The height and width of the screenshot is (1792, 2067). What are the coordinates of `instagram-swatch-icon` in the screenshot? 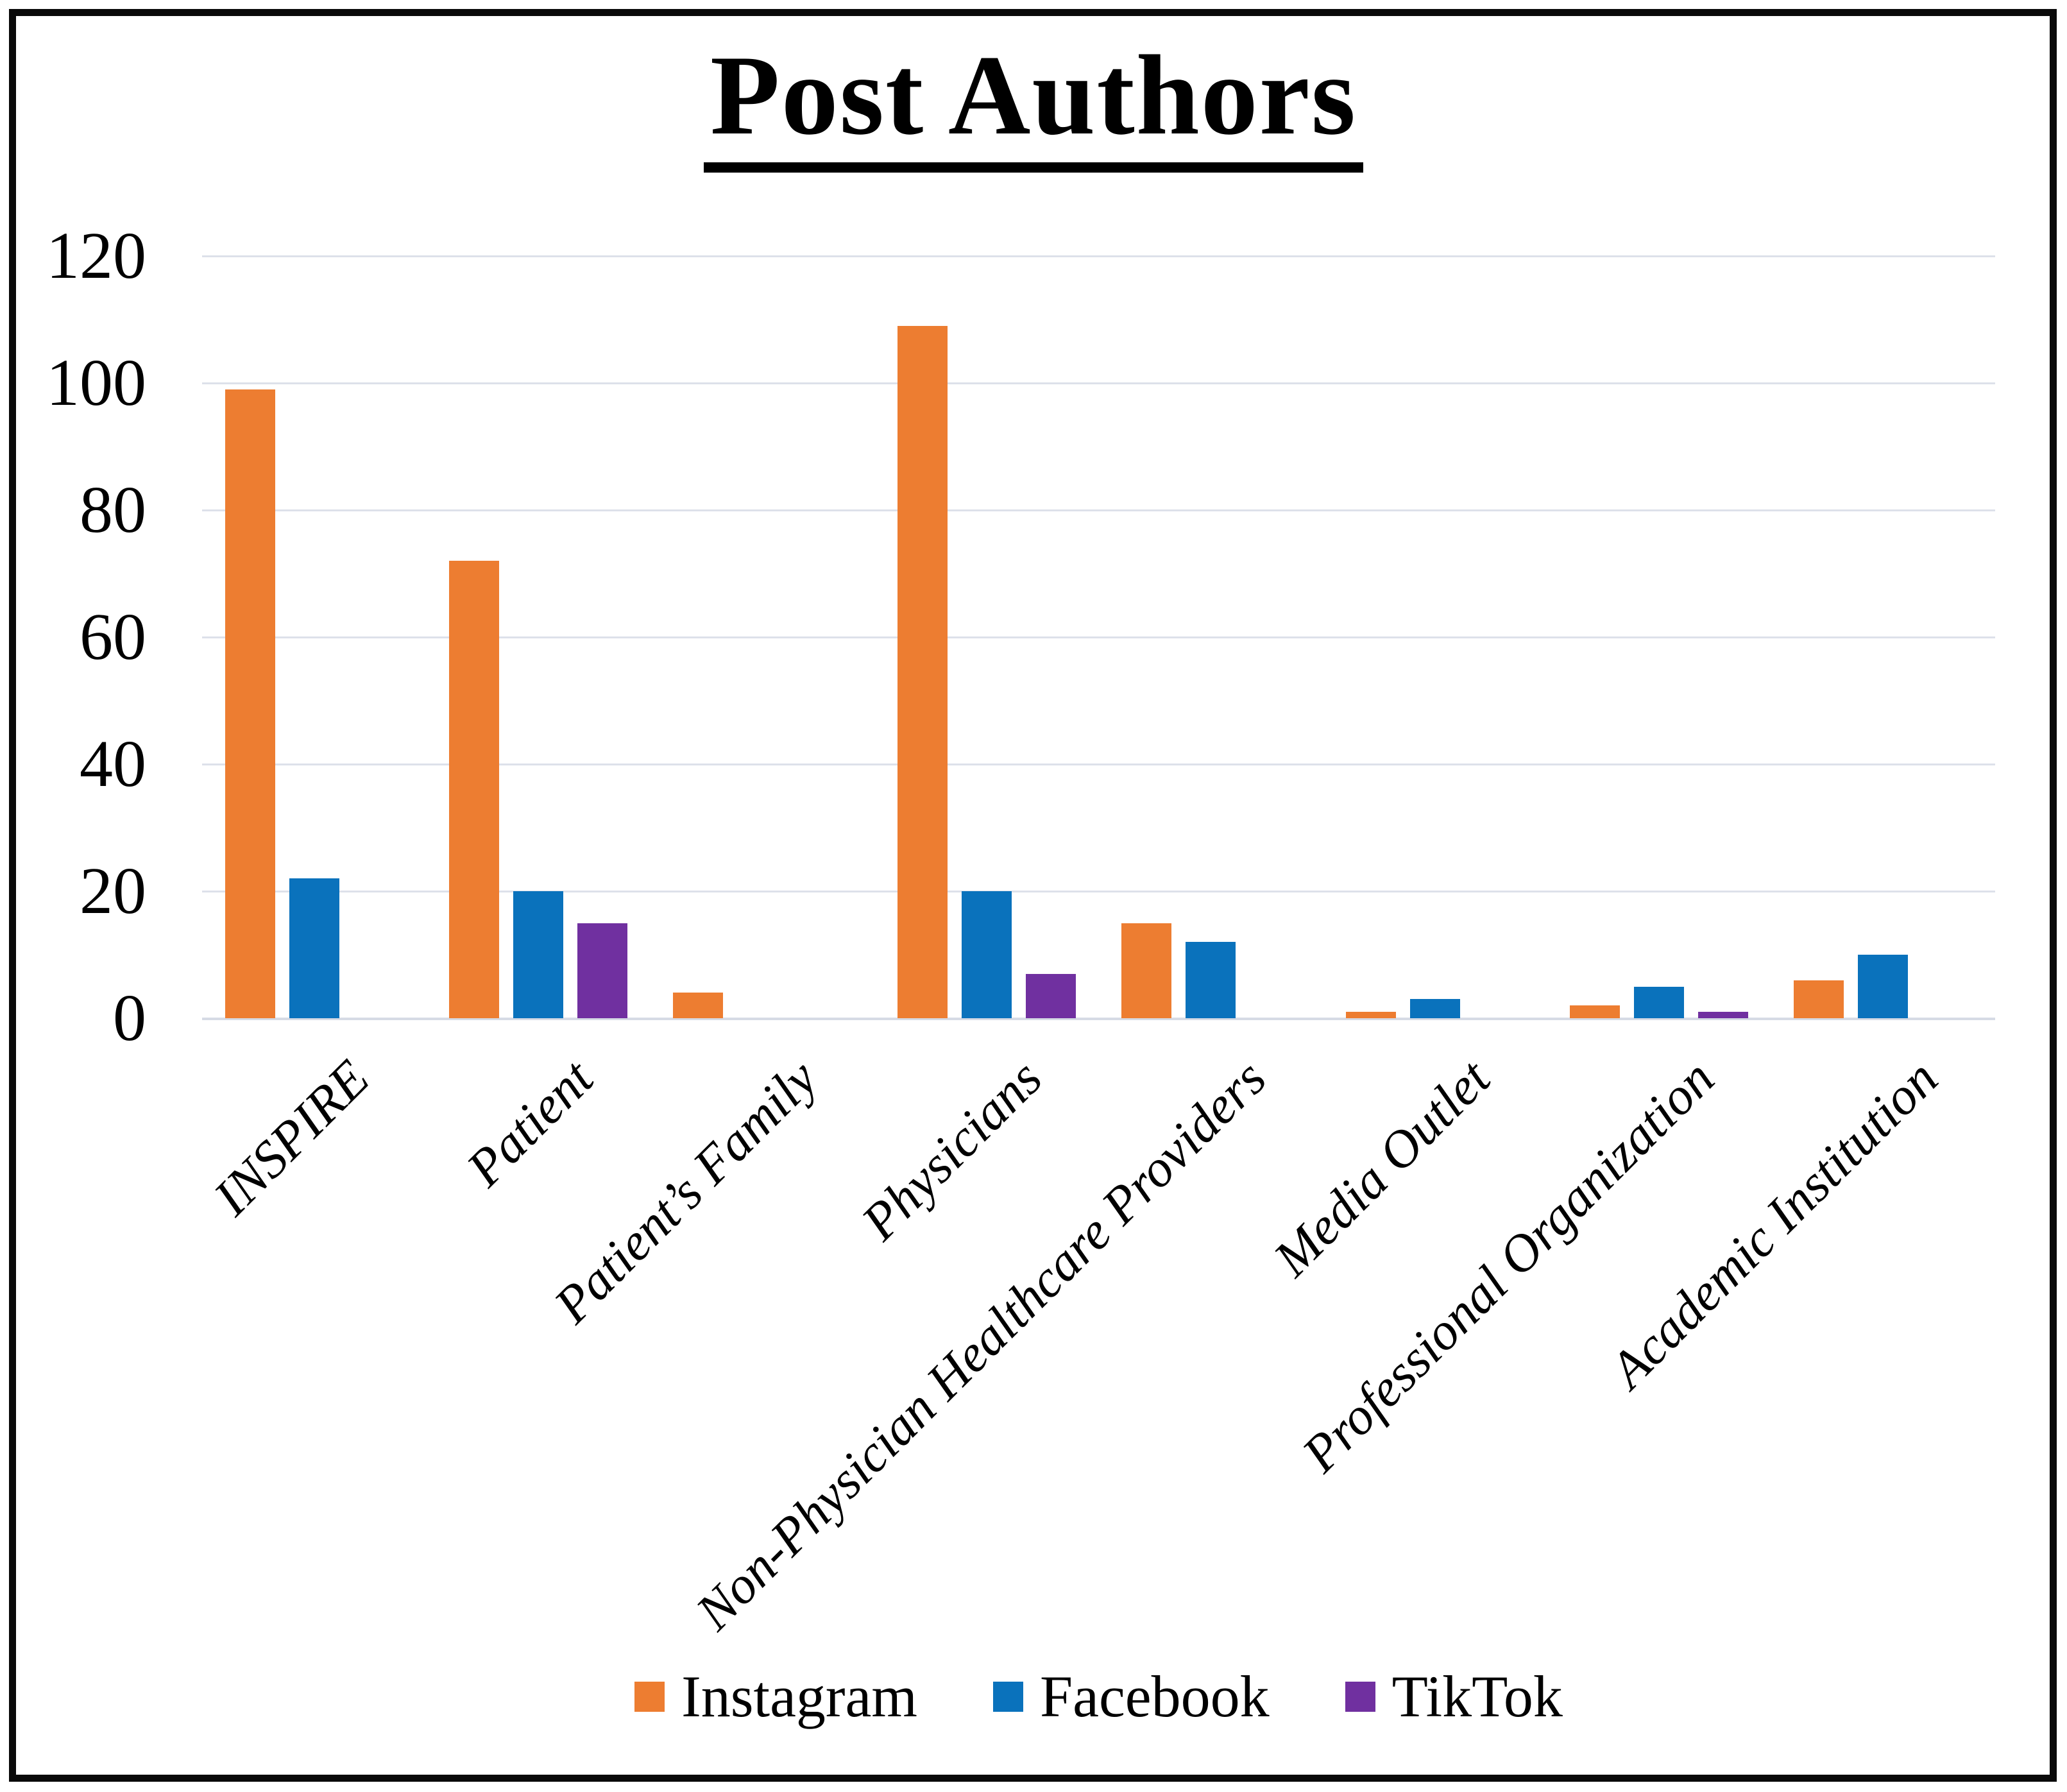 It's located at (649, 1697).